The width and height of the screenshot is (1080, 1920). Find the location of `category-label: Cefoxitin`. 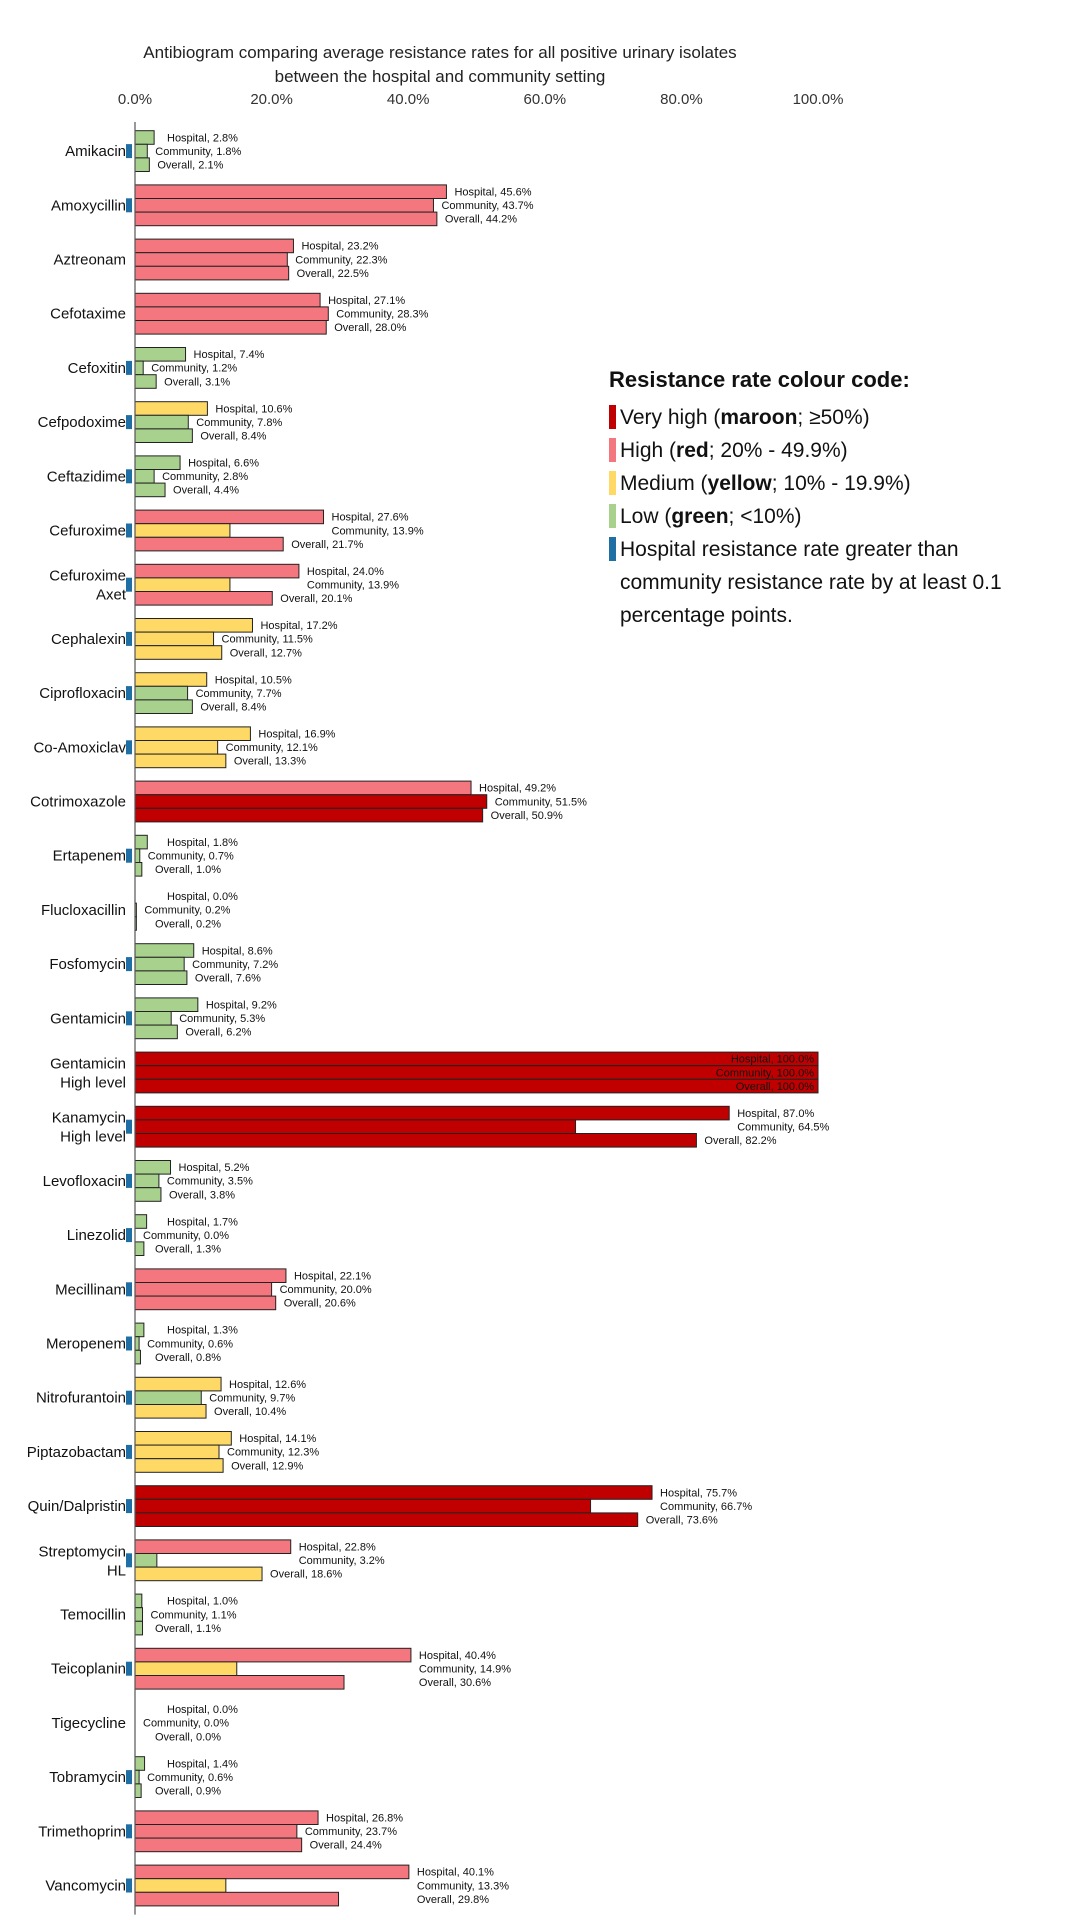

category-label: Cefoxitin is located at coordinates (97, 368).